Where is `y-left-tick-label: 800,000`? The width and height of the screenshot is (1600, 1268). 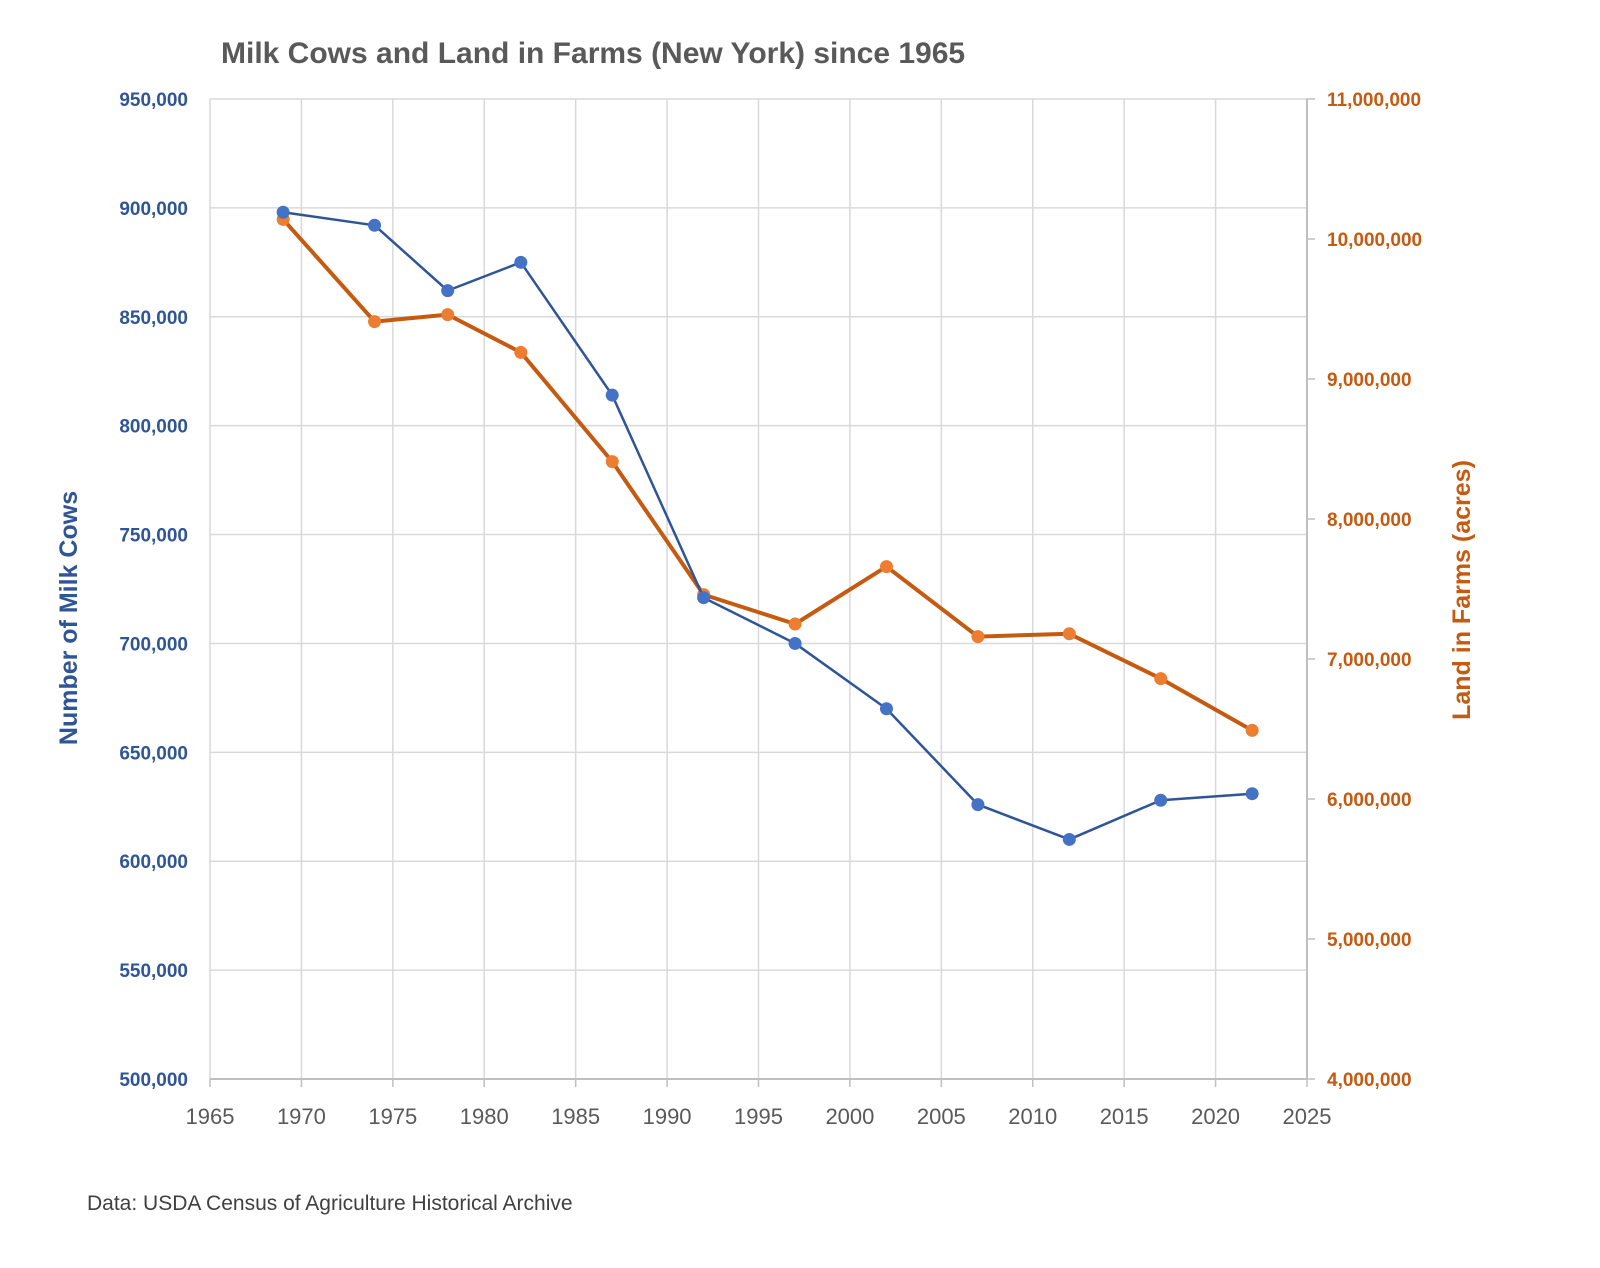
y-left-tick-label: 800,000 is located at coordinates (153, 427).